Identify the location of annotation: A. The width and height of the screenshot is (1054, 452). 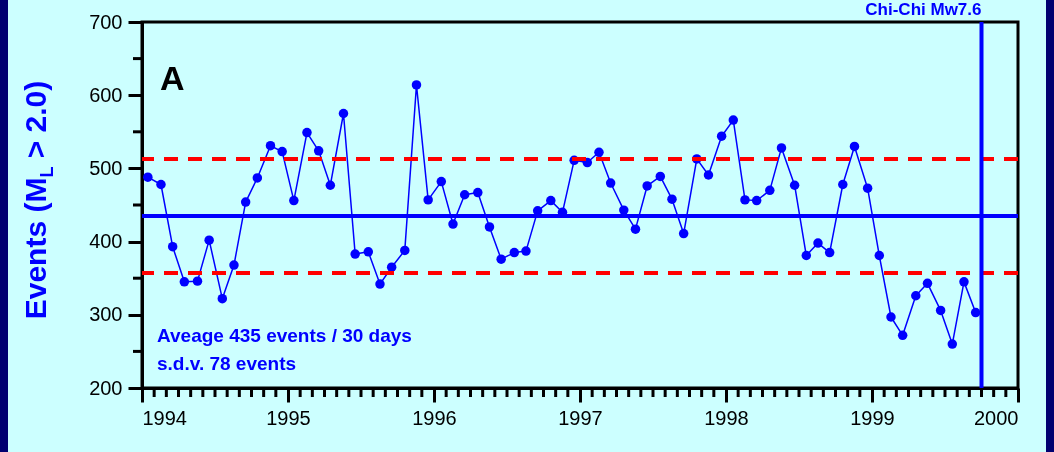
(172, 78).